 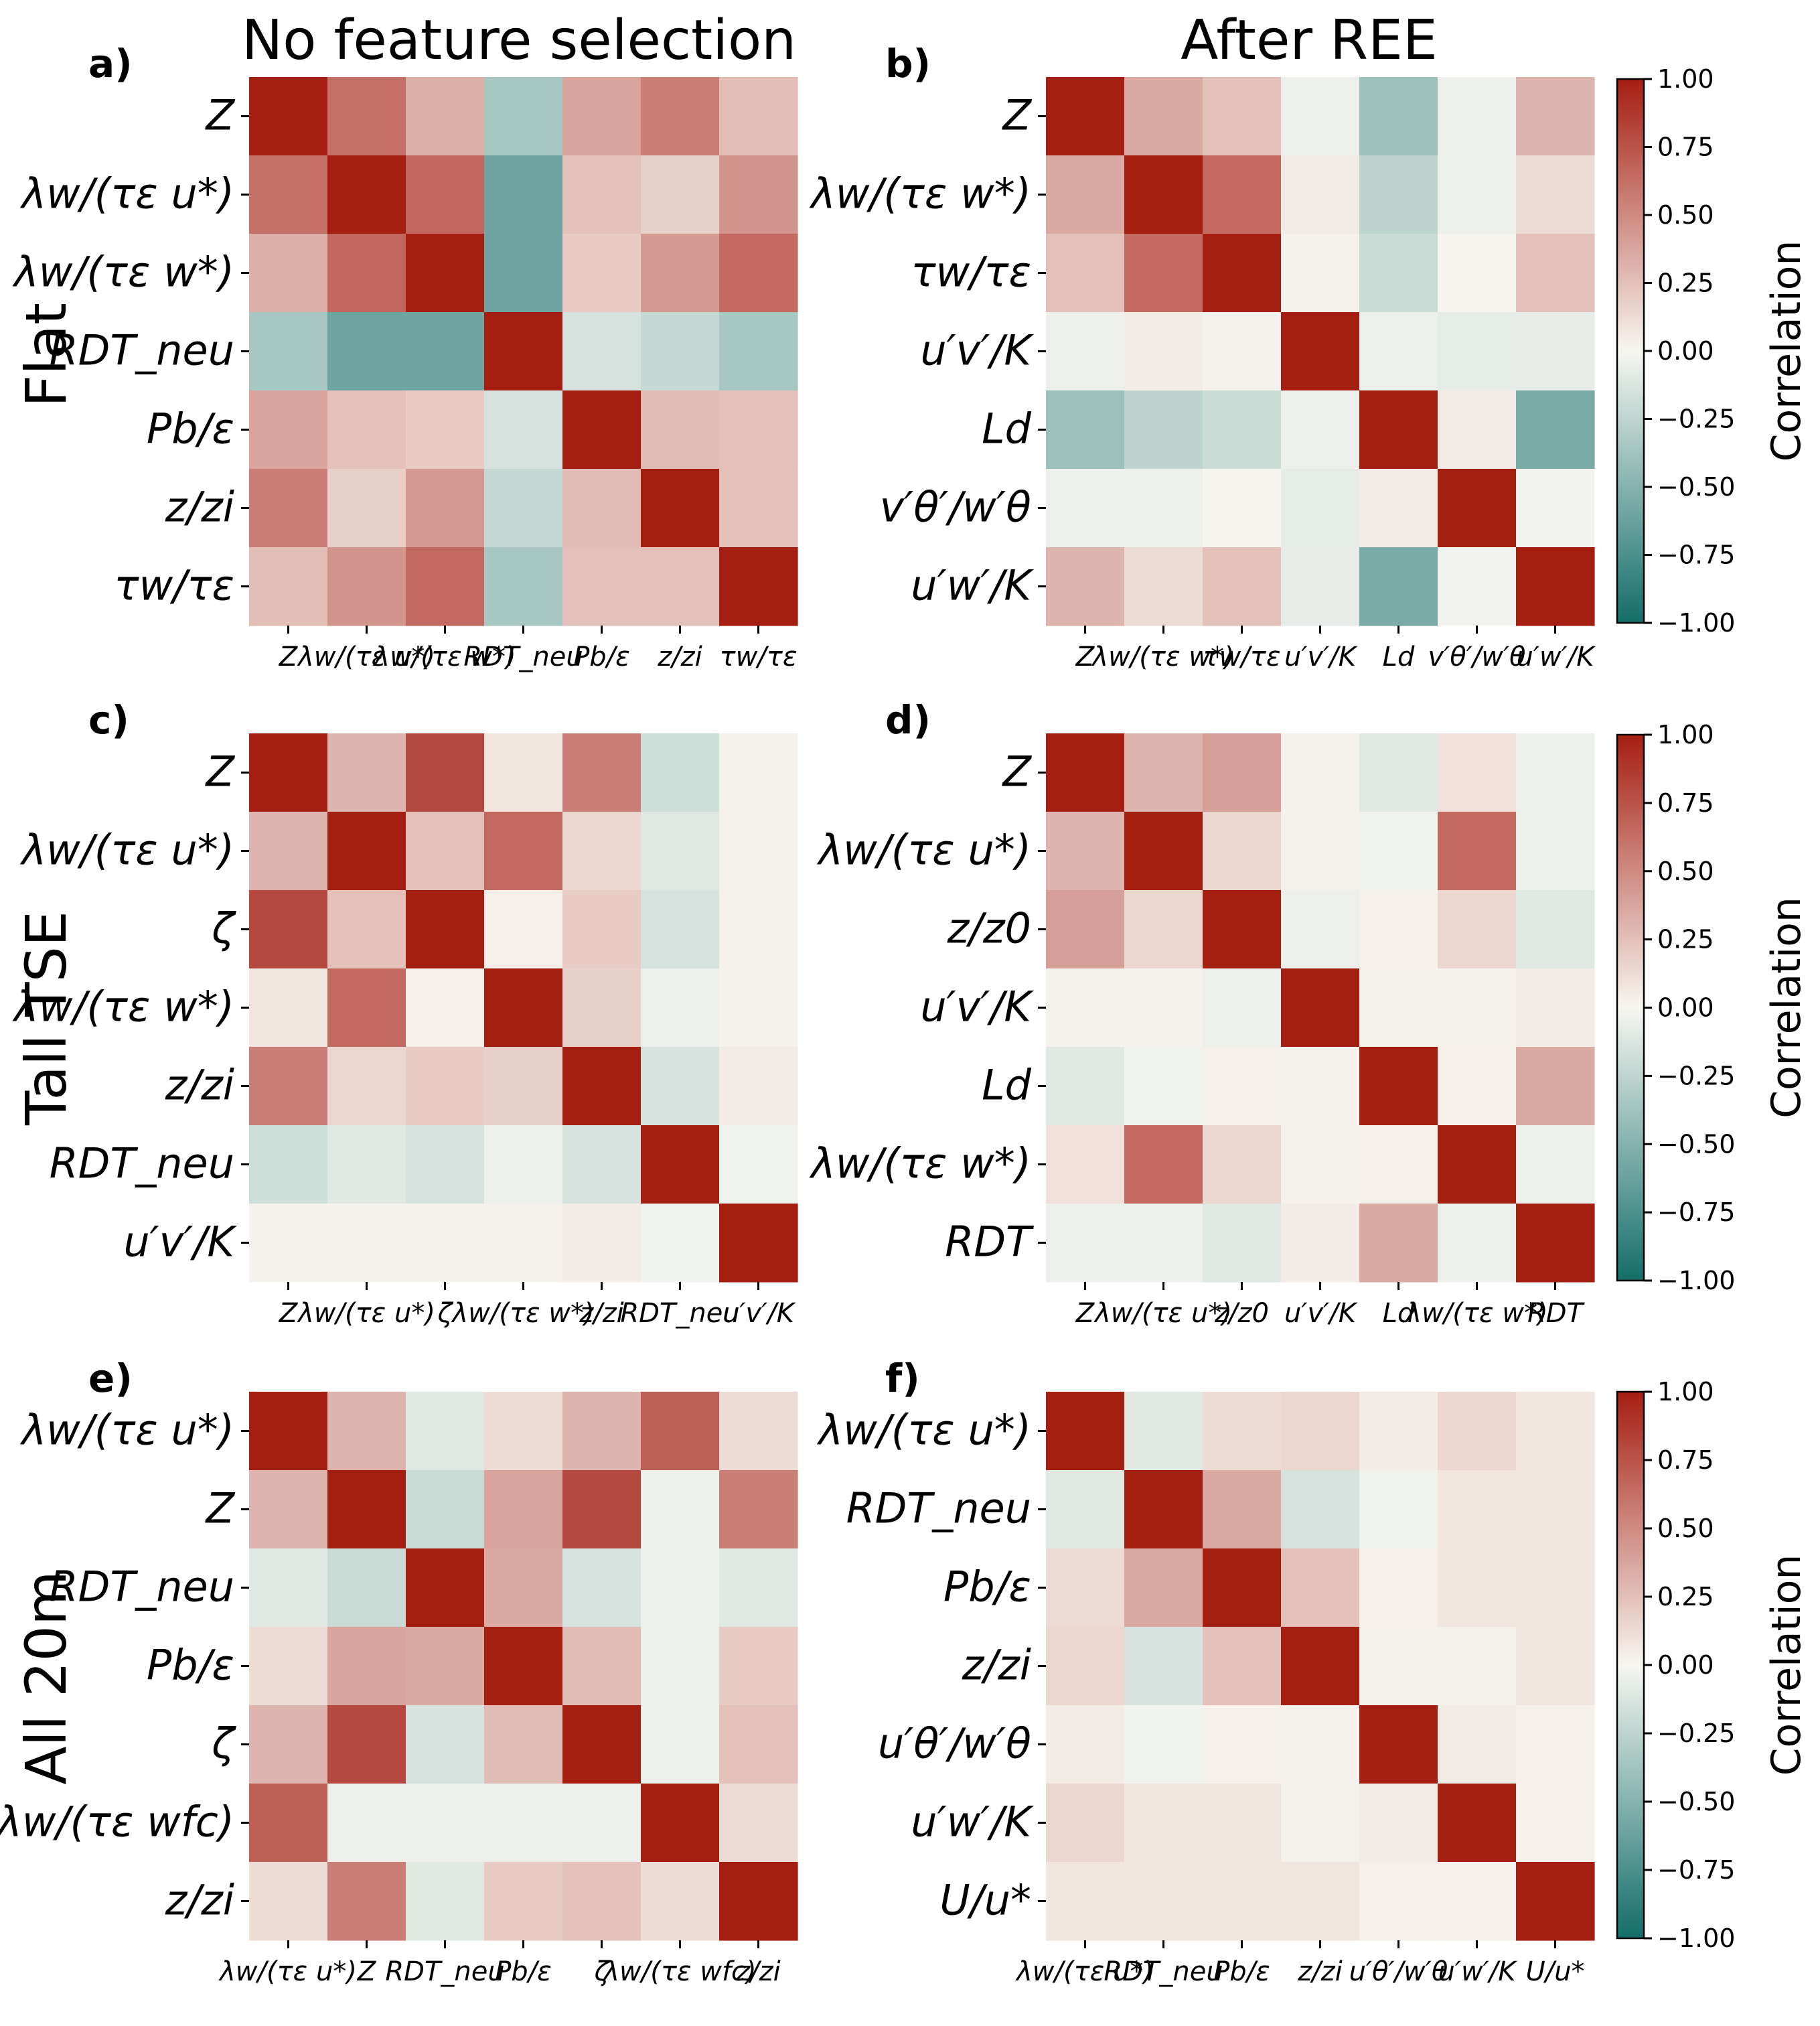 What do you see at coordinates (902, 1378) in the screenshot?
I see `panel-label: f)` at bounding box center [902, 1378].